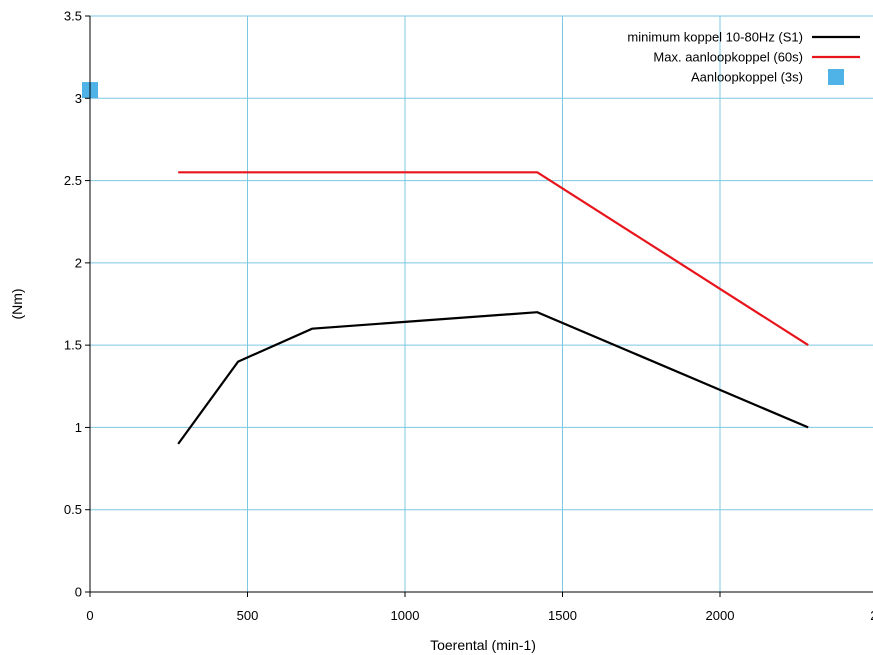 The height and width of the screenshot is (655, 873). Describe the element at coordinates (78, 98) in the screenshot. I see `y-tick-label: 3` at that location.